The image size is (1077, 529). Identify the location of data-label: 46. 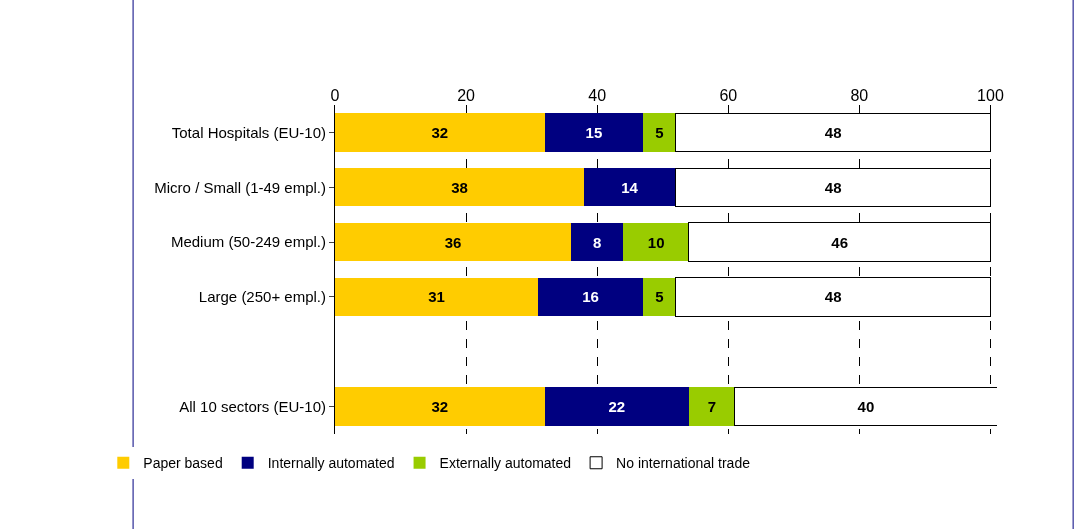
(840, 242).